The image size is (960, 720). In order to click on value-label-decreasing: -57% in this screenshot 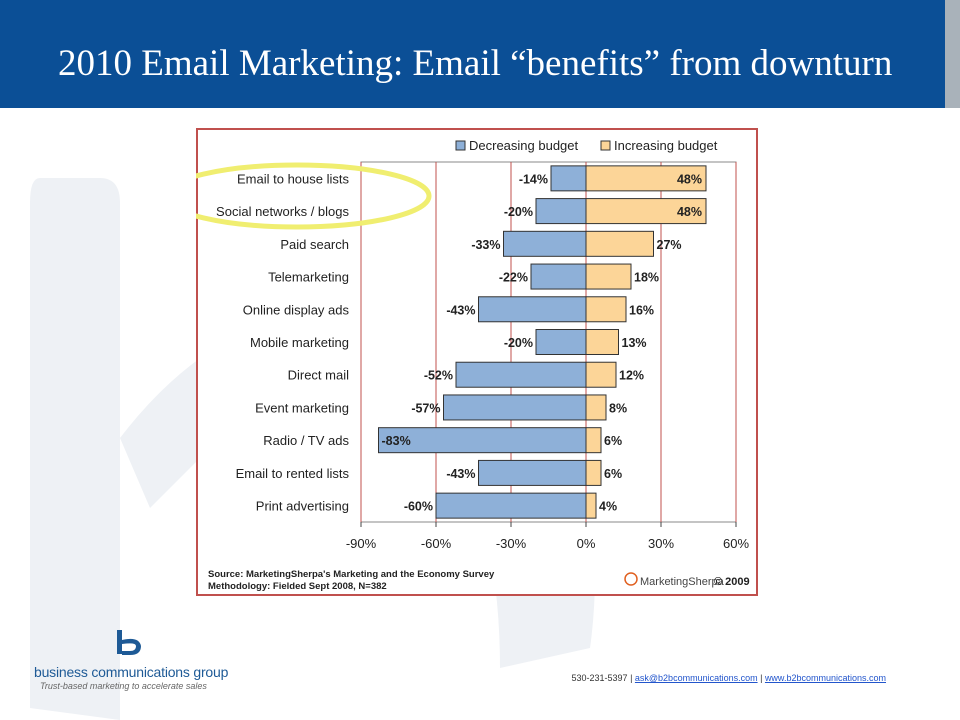, I will do `click(425, 408)`.